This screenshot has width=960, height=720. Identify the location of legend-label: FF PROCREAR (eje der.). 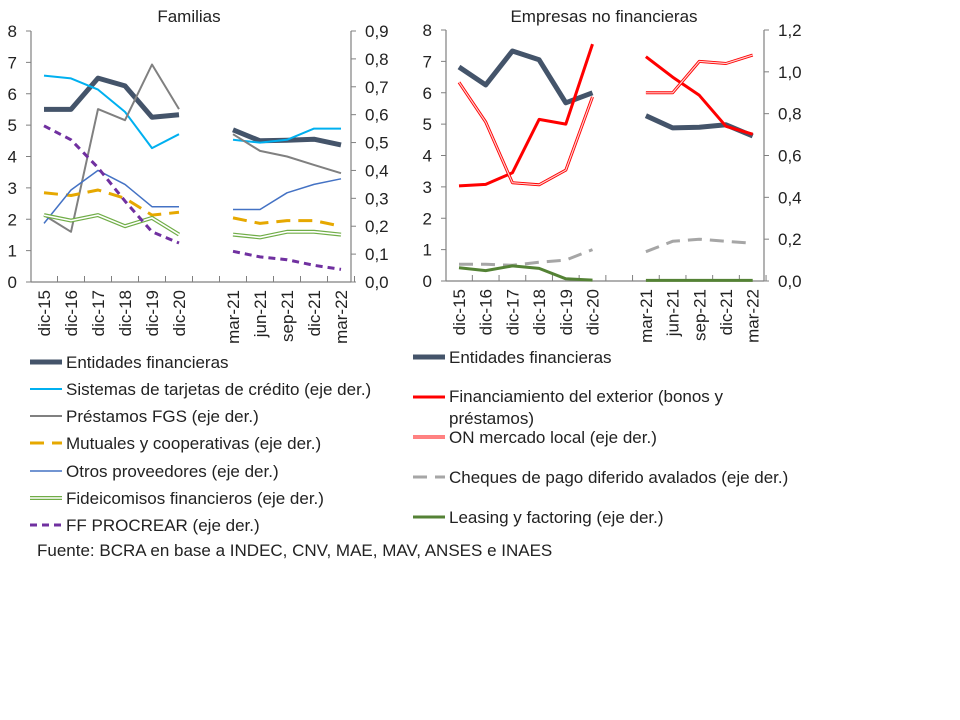
(163, 525).